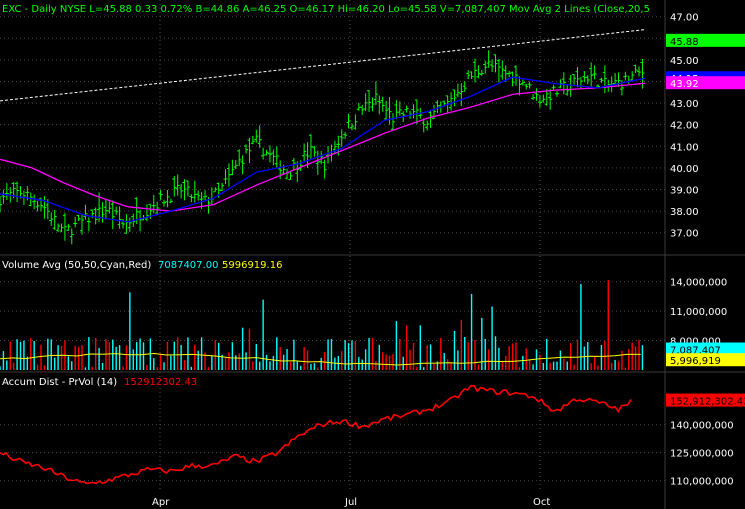 The image size is (745, 509). Describe the element at coordinates (684, 42) in the screenshot. I see `svg-text: 45.88` at that location.